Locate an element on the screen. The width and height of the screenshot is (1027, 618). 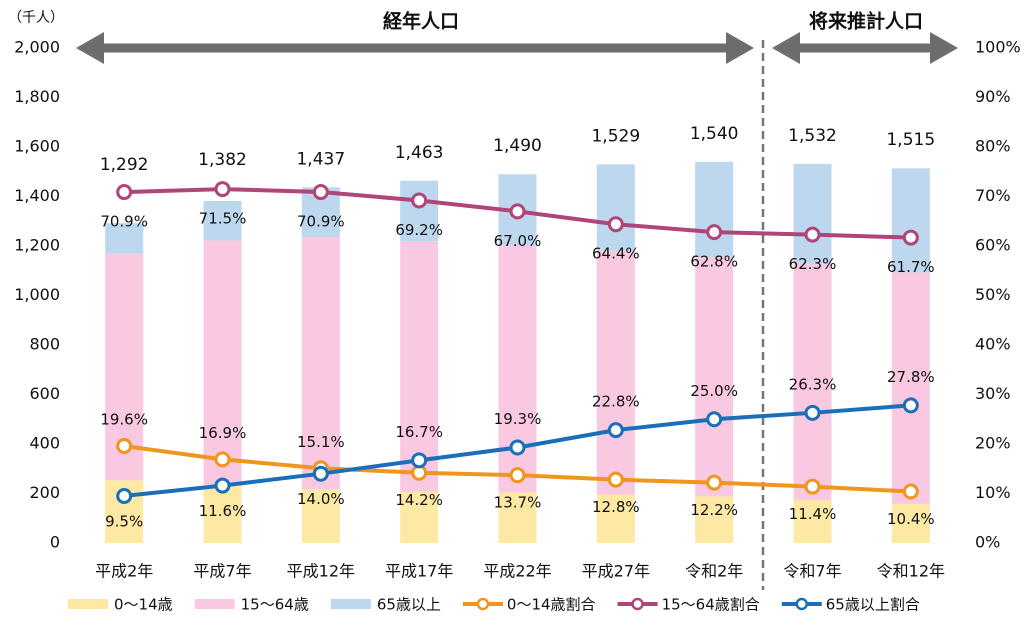
legend-label: 65歳以上 is located at coordinates (409, 605).